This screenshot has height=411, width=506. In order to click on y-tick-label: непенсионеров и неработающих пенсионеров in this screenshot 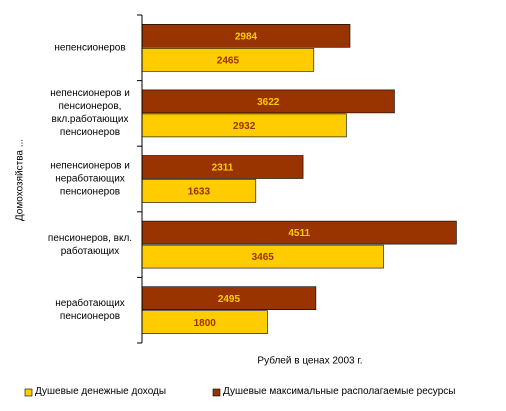, I will do `click(90, 179)`.